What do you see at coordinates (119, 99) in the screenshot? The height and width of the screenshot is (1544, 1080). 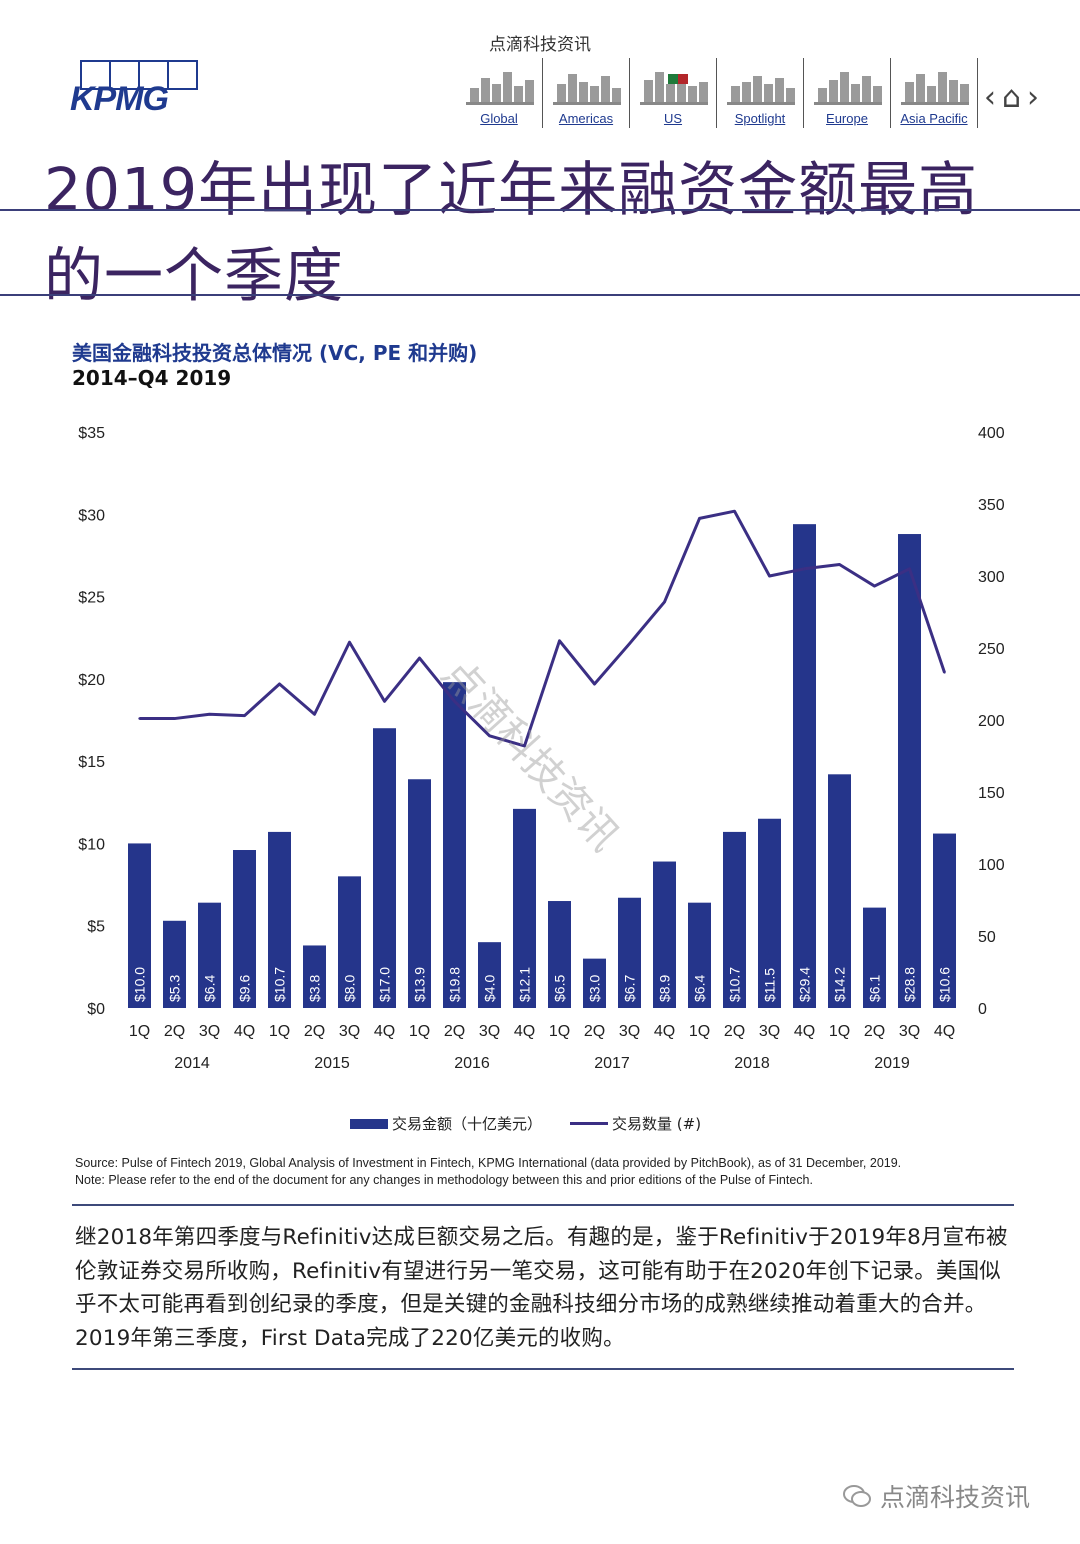 I see `logo-text: KPMG` at bounding box center [119, 99].